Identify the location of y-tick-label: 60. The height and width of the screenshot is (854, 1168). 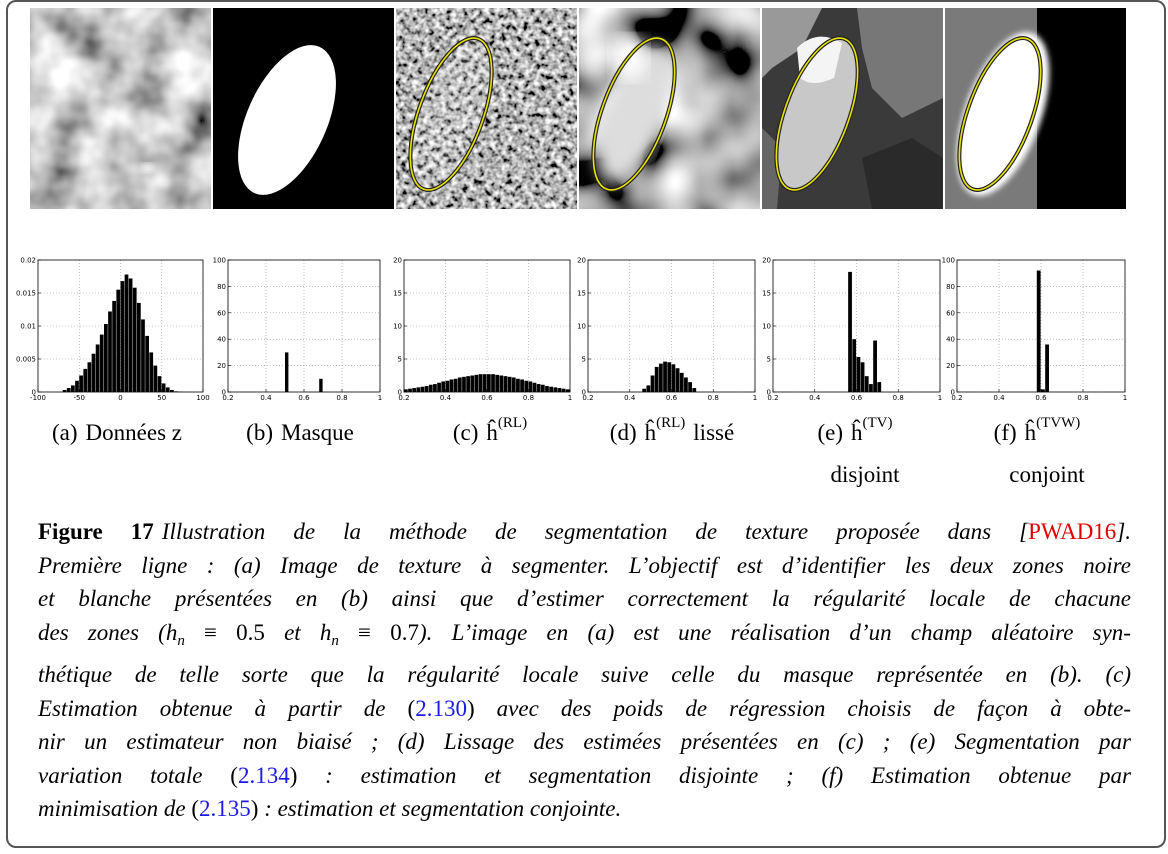
(221, 313).